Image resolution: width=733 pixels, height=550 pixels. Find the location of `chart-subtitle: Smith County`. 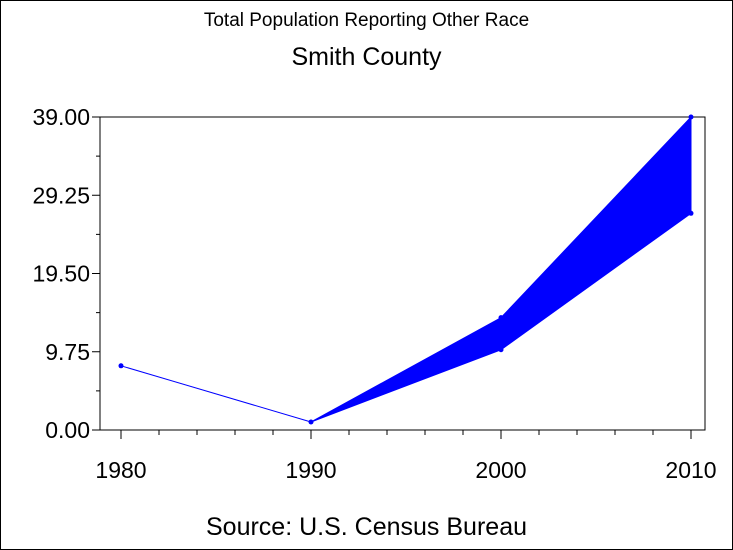

chart-subtitle: Smith County is located at coordinates (366, 57).